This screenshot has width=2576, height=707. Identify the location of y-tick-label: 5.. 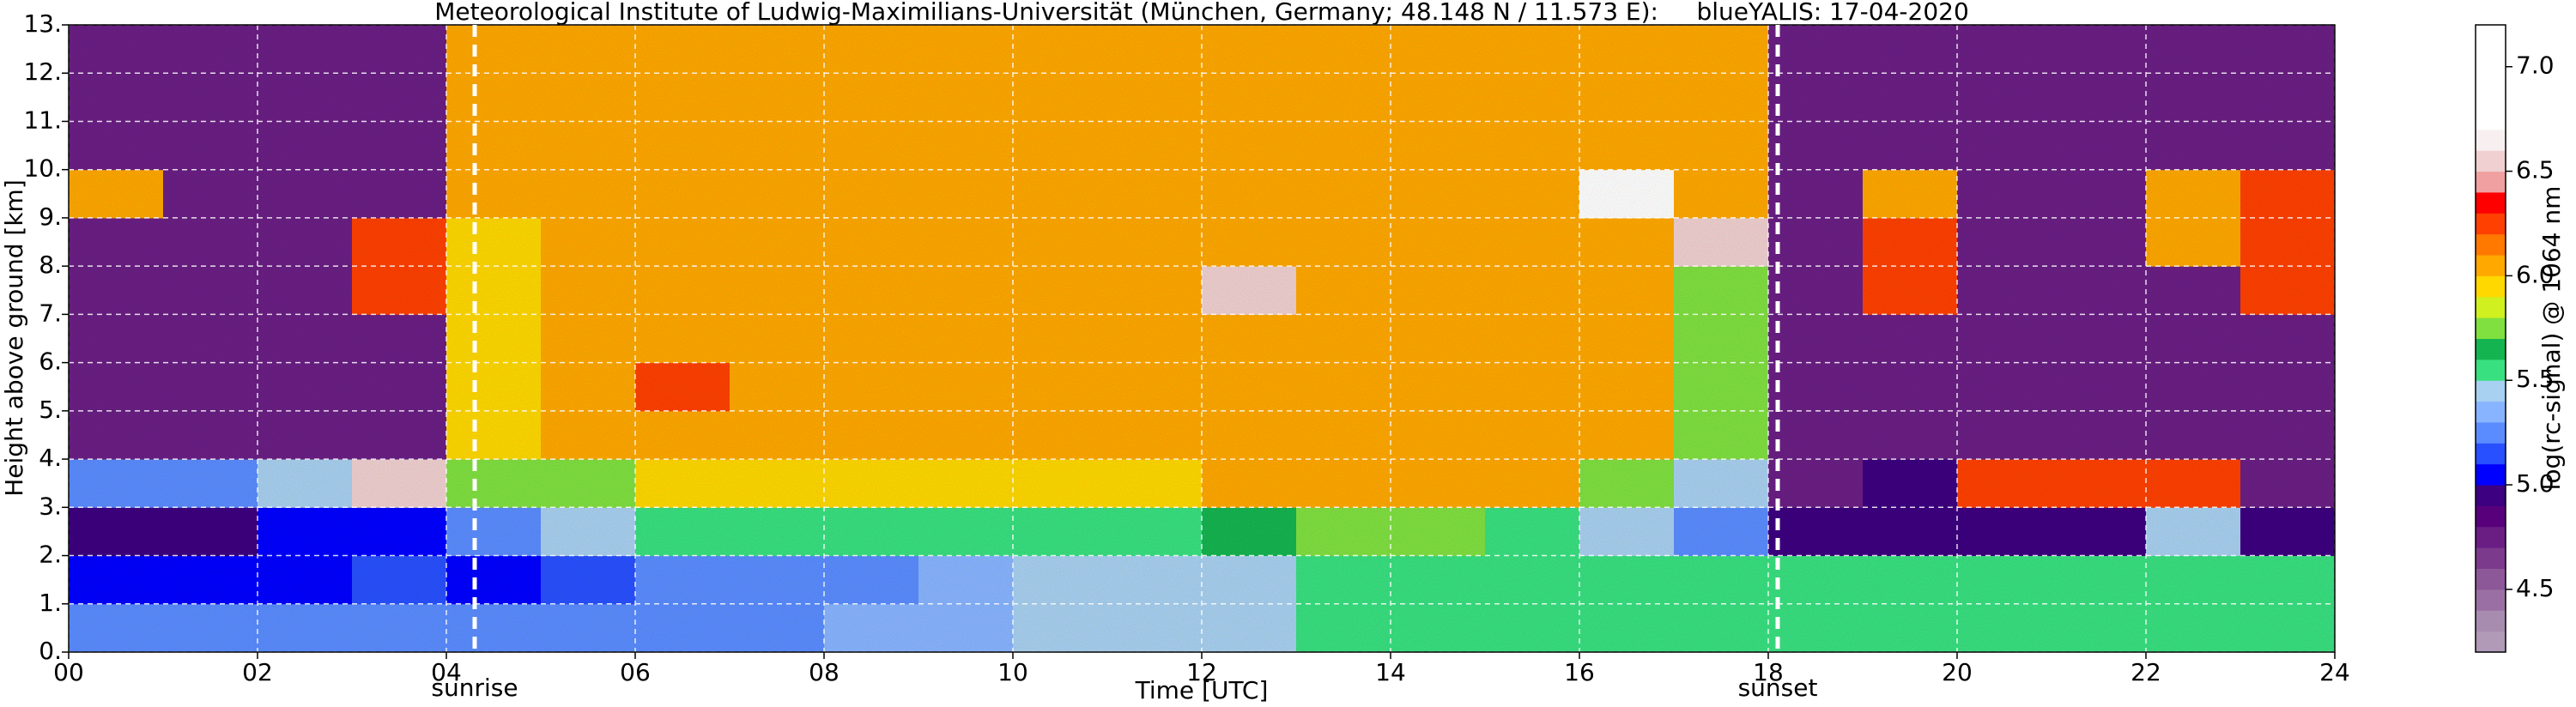
(50, 410).